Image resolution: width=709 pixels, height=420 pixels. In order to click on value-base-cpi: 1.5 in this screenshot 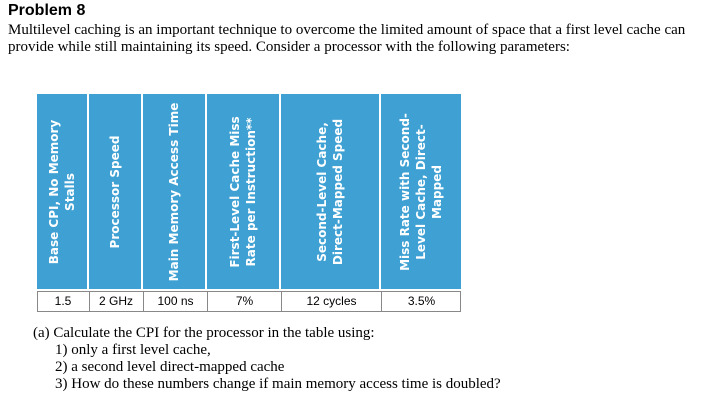, I will do `click(63, 301)`.